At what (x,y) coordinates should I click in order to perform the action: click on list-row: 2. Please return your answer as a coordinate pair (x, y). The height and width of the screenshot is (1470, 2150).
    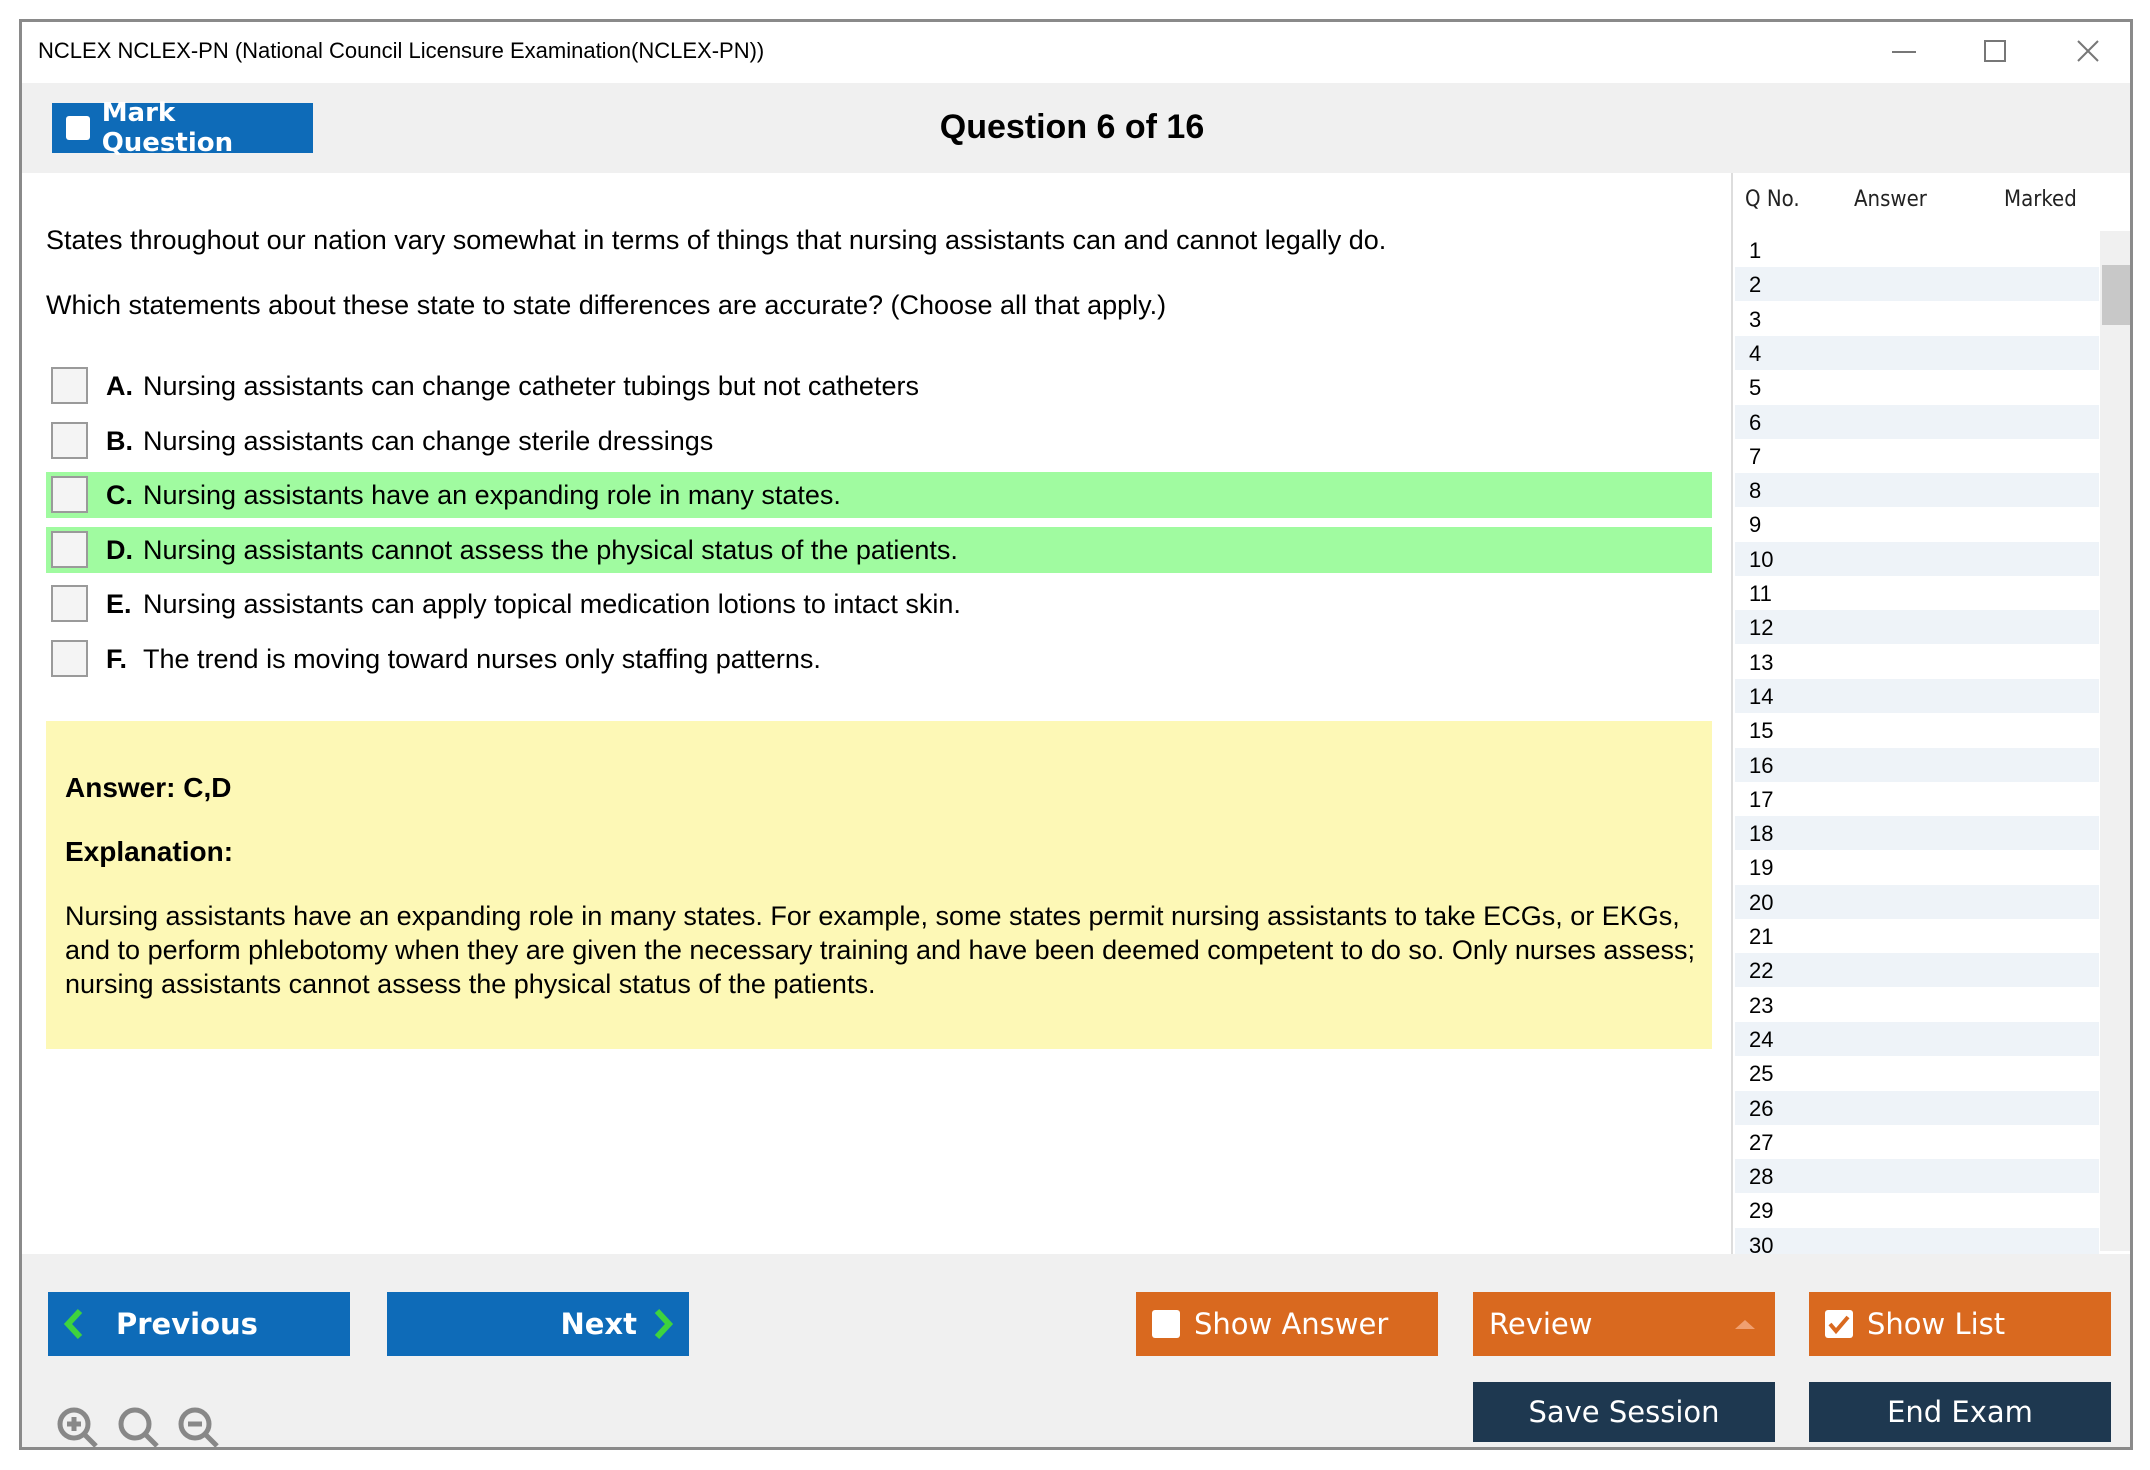
    Looking at the image, I should click on (1917, 284).